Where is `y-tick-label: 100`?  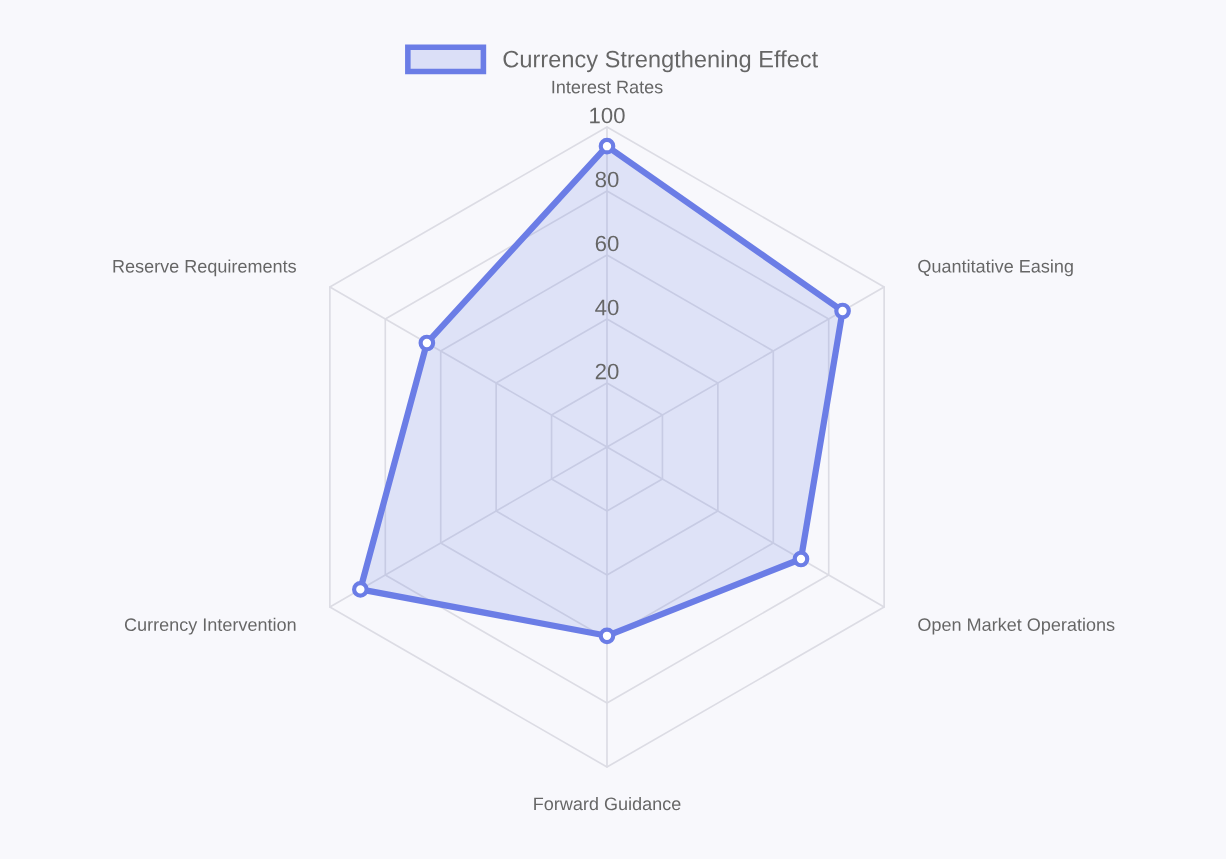 y-tick-label: 100 is located at coordinates (607, 115).